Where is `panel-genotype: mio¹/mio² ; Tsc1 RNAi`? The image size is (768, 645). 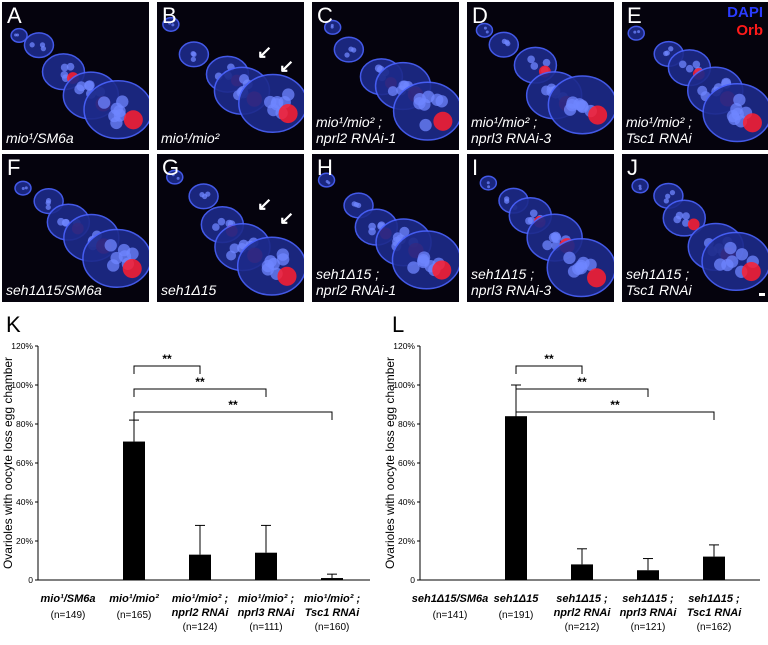 panel-genotype: mio¹/mio² ; Tsc1 RNAi is located at coordinates (659, 130).